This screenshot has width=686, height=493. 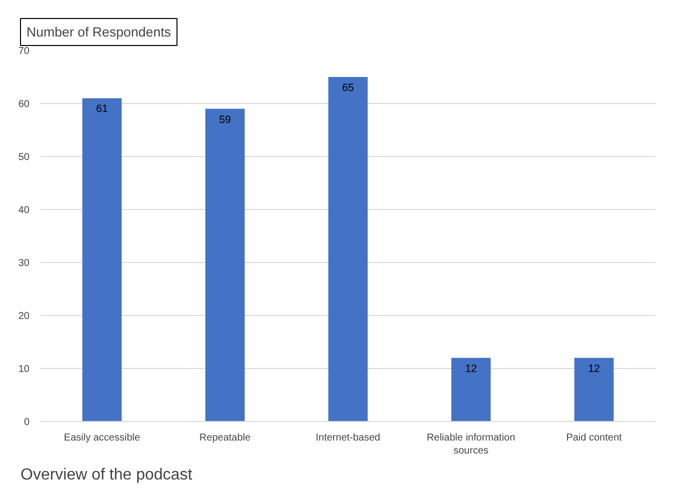 I want to click on x-tick-label: Repeatable, so click(x=225, y=438).